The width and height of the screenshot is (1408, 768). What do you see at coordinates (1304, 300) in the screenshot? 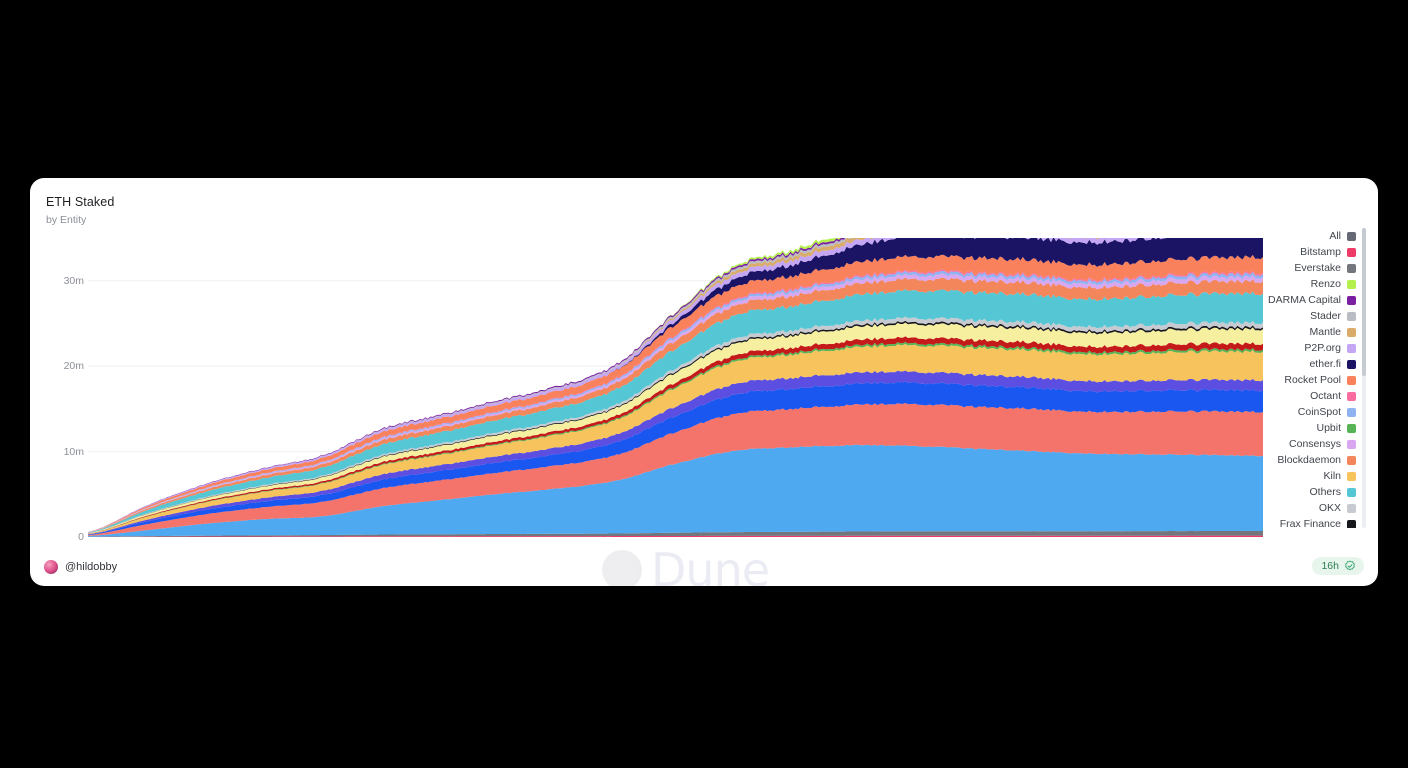
I see `legend-item-label: DARMA Capital` at bounding box center [1304, 300].